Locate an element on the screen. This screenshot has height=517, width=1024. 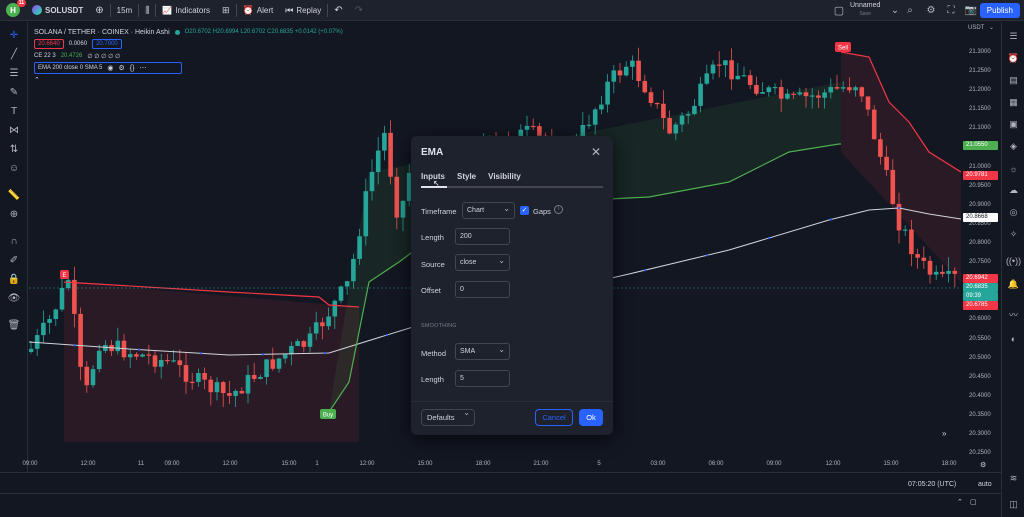
redo-button: ↷ is located at coordinates (359, 10).